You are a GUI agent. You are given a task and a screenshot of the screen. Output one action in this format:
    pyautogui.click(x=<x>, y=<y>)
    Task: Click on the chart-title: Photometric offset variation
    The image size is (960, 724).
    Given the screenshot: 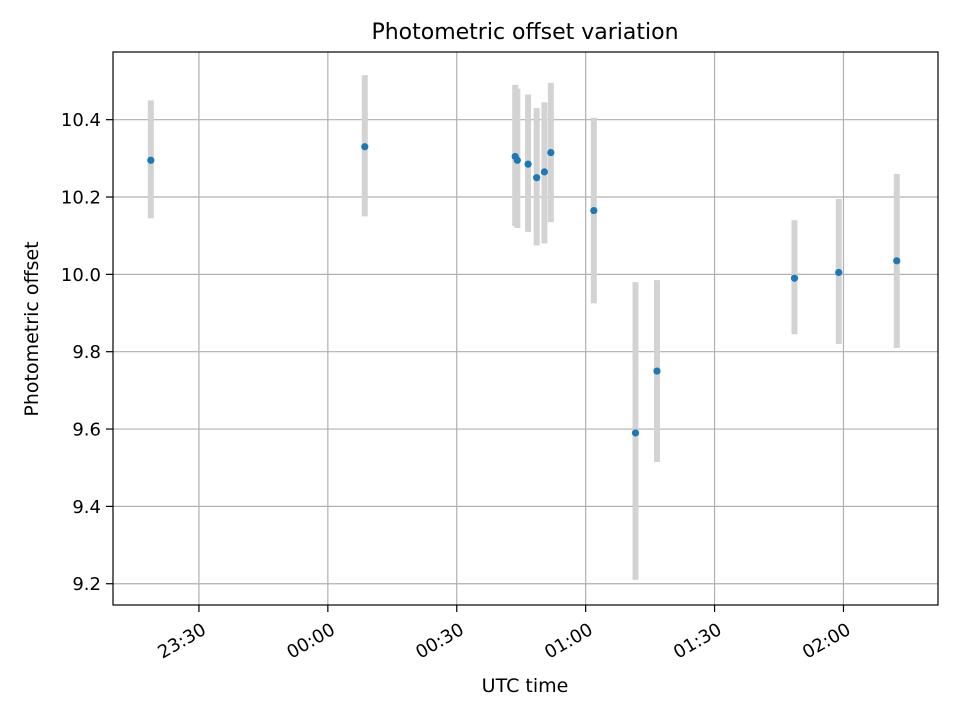 What is the action you would take?
    pyautogui.click(x=524, y=32)
    